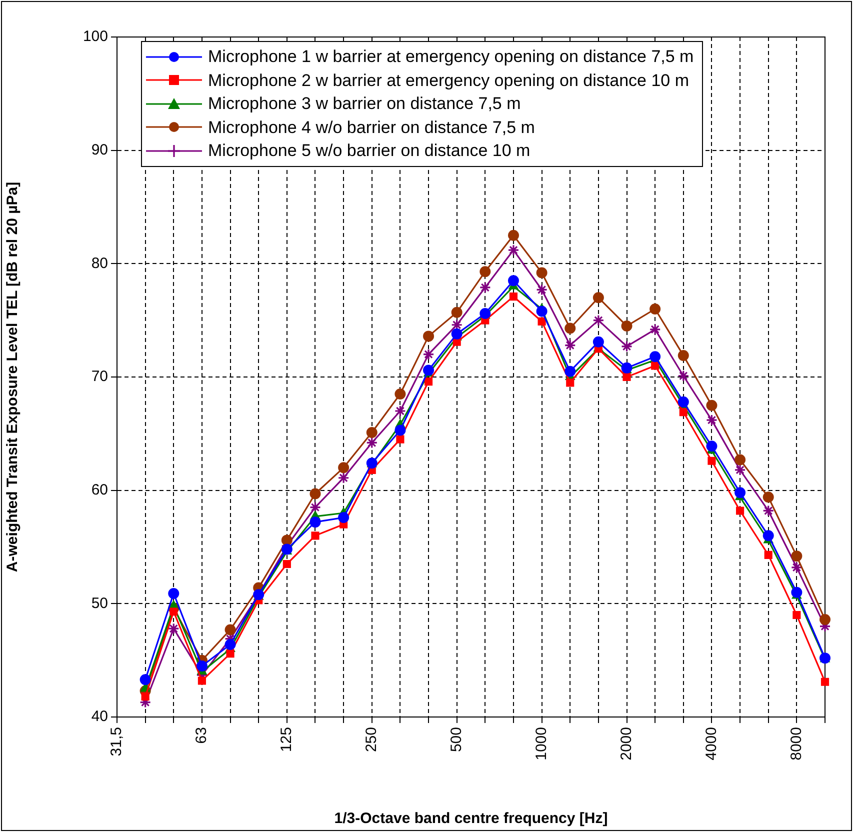 This screenshot has width=853, height=832. I want to click on x-tick-label: 8000, so click(796, 743).